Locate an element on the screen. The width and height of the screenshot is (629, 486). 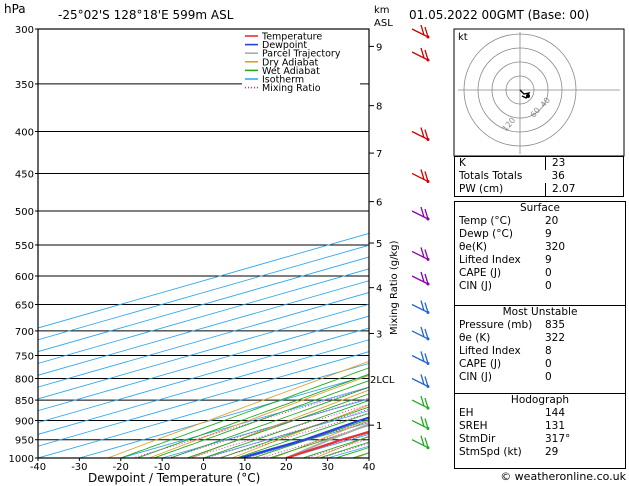
pressure-tick-label: 750 is located at coordinates (24, 356).